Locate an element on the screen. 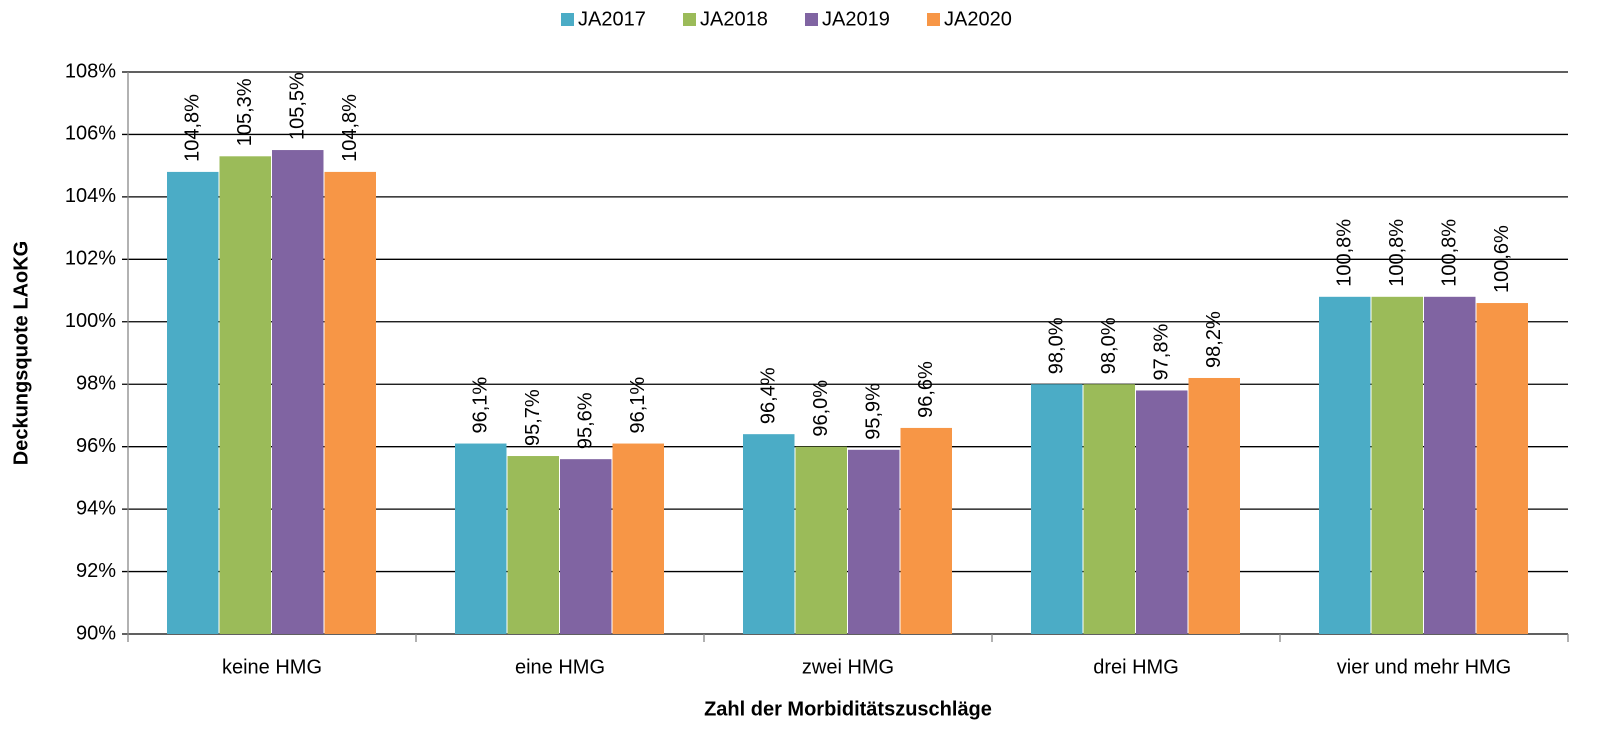 This screenshot has width=1610, height=738. data-label: 96,0% is located at coordinates (821, 408).